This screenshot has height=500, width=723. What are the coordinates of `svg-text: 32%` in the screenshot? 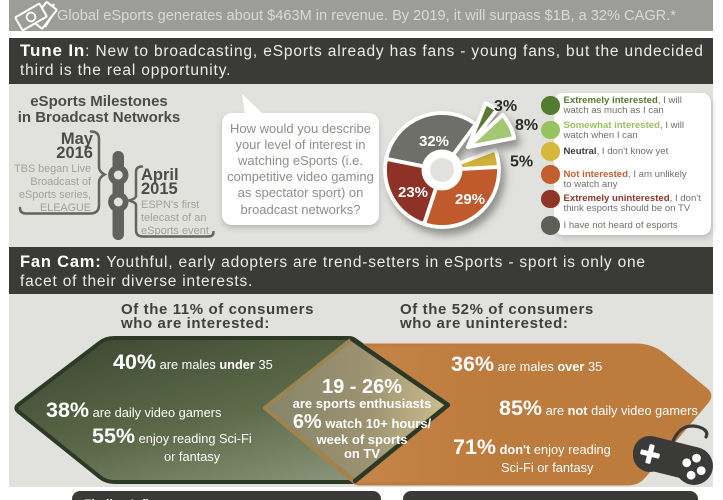 It's located at (434, 141).